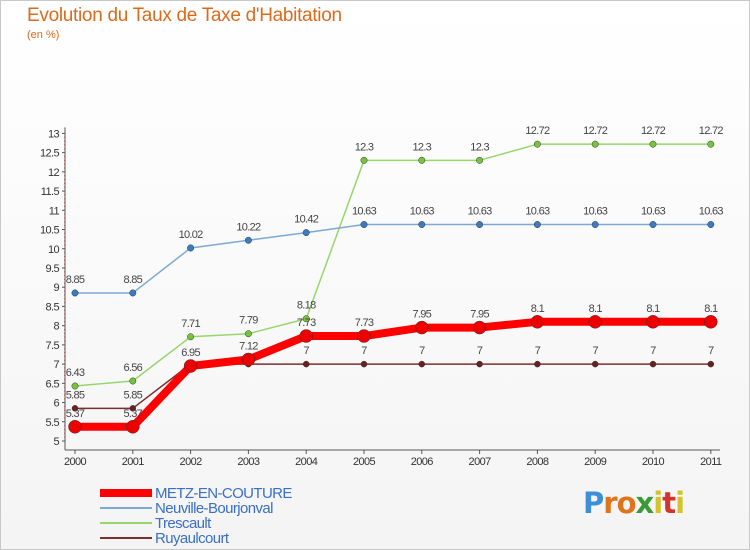 Image resolution: width=750 pixels, height=550 pixels. What do you see at coordinates (393, 258) in the screenshot?
I see `series-line-neuville-bourjonval` at bounding box center [393, 258].